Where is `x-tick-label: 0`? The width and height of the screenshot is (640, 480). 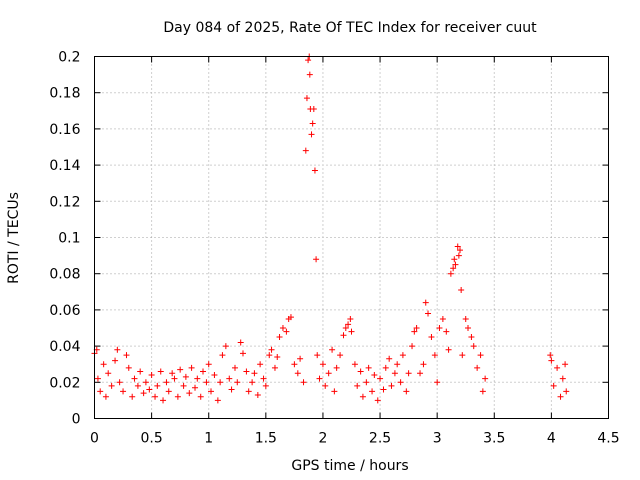 x-tick-label: 0 is located at coordinates (94, 439).